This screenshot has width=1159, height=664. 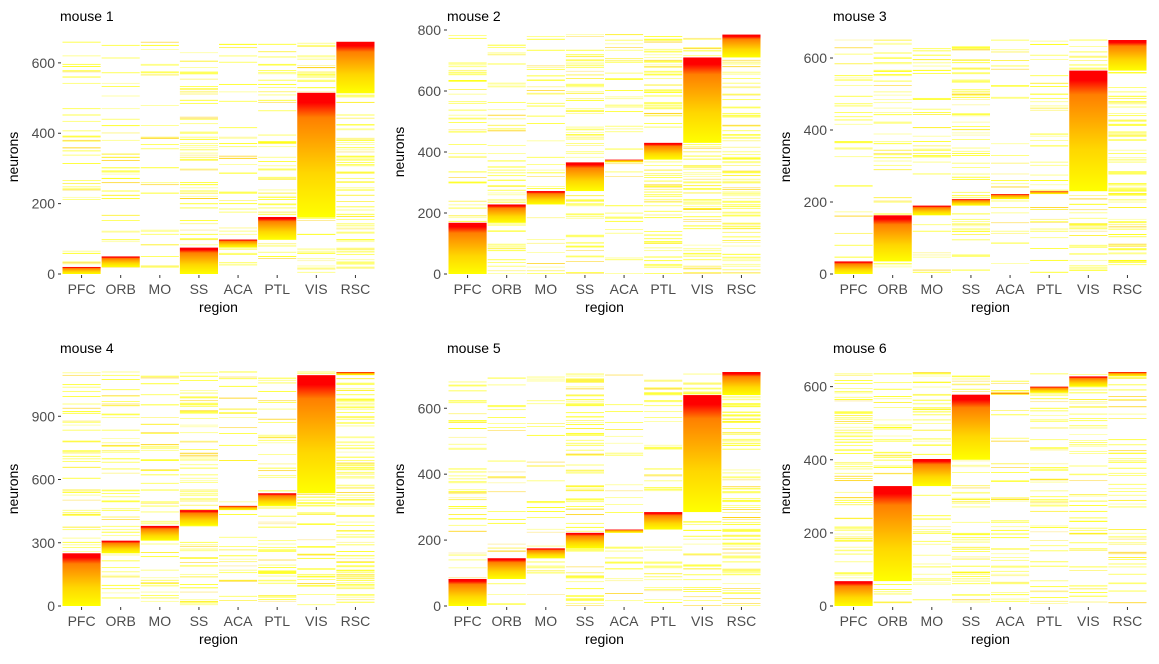 What do you see at coordinates (931, 160) in the screenshot?
I see `region-column-mo` at bounding box center [931, 160].